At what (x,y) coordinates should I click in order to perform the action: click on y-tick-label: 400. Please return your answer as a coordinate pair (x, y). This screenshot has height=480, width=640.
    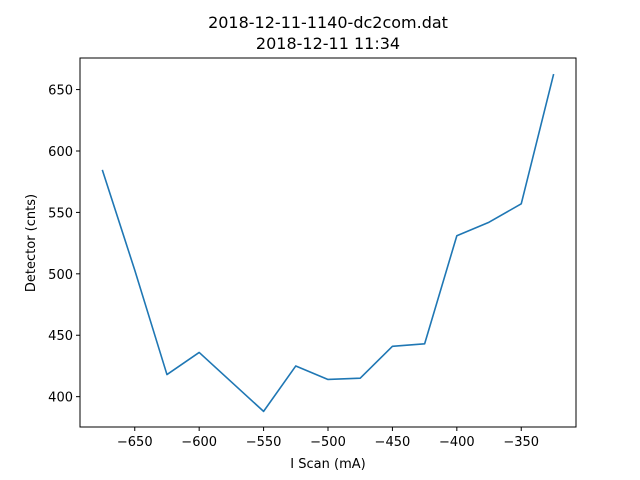
    Looking at the image, I should click on (60, 398).